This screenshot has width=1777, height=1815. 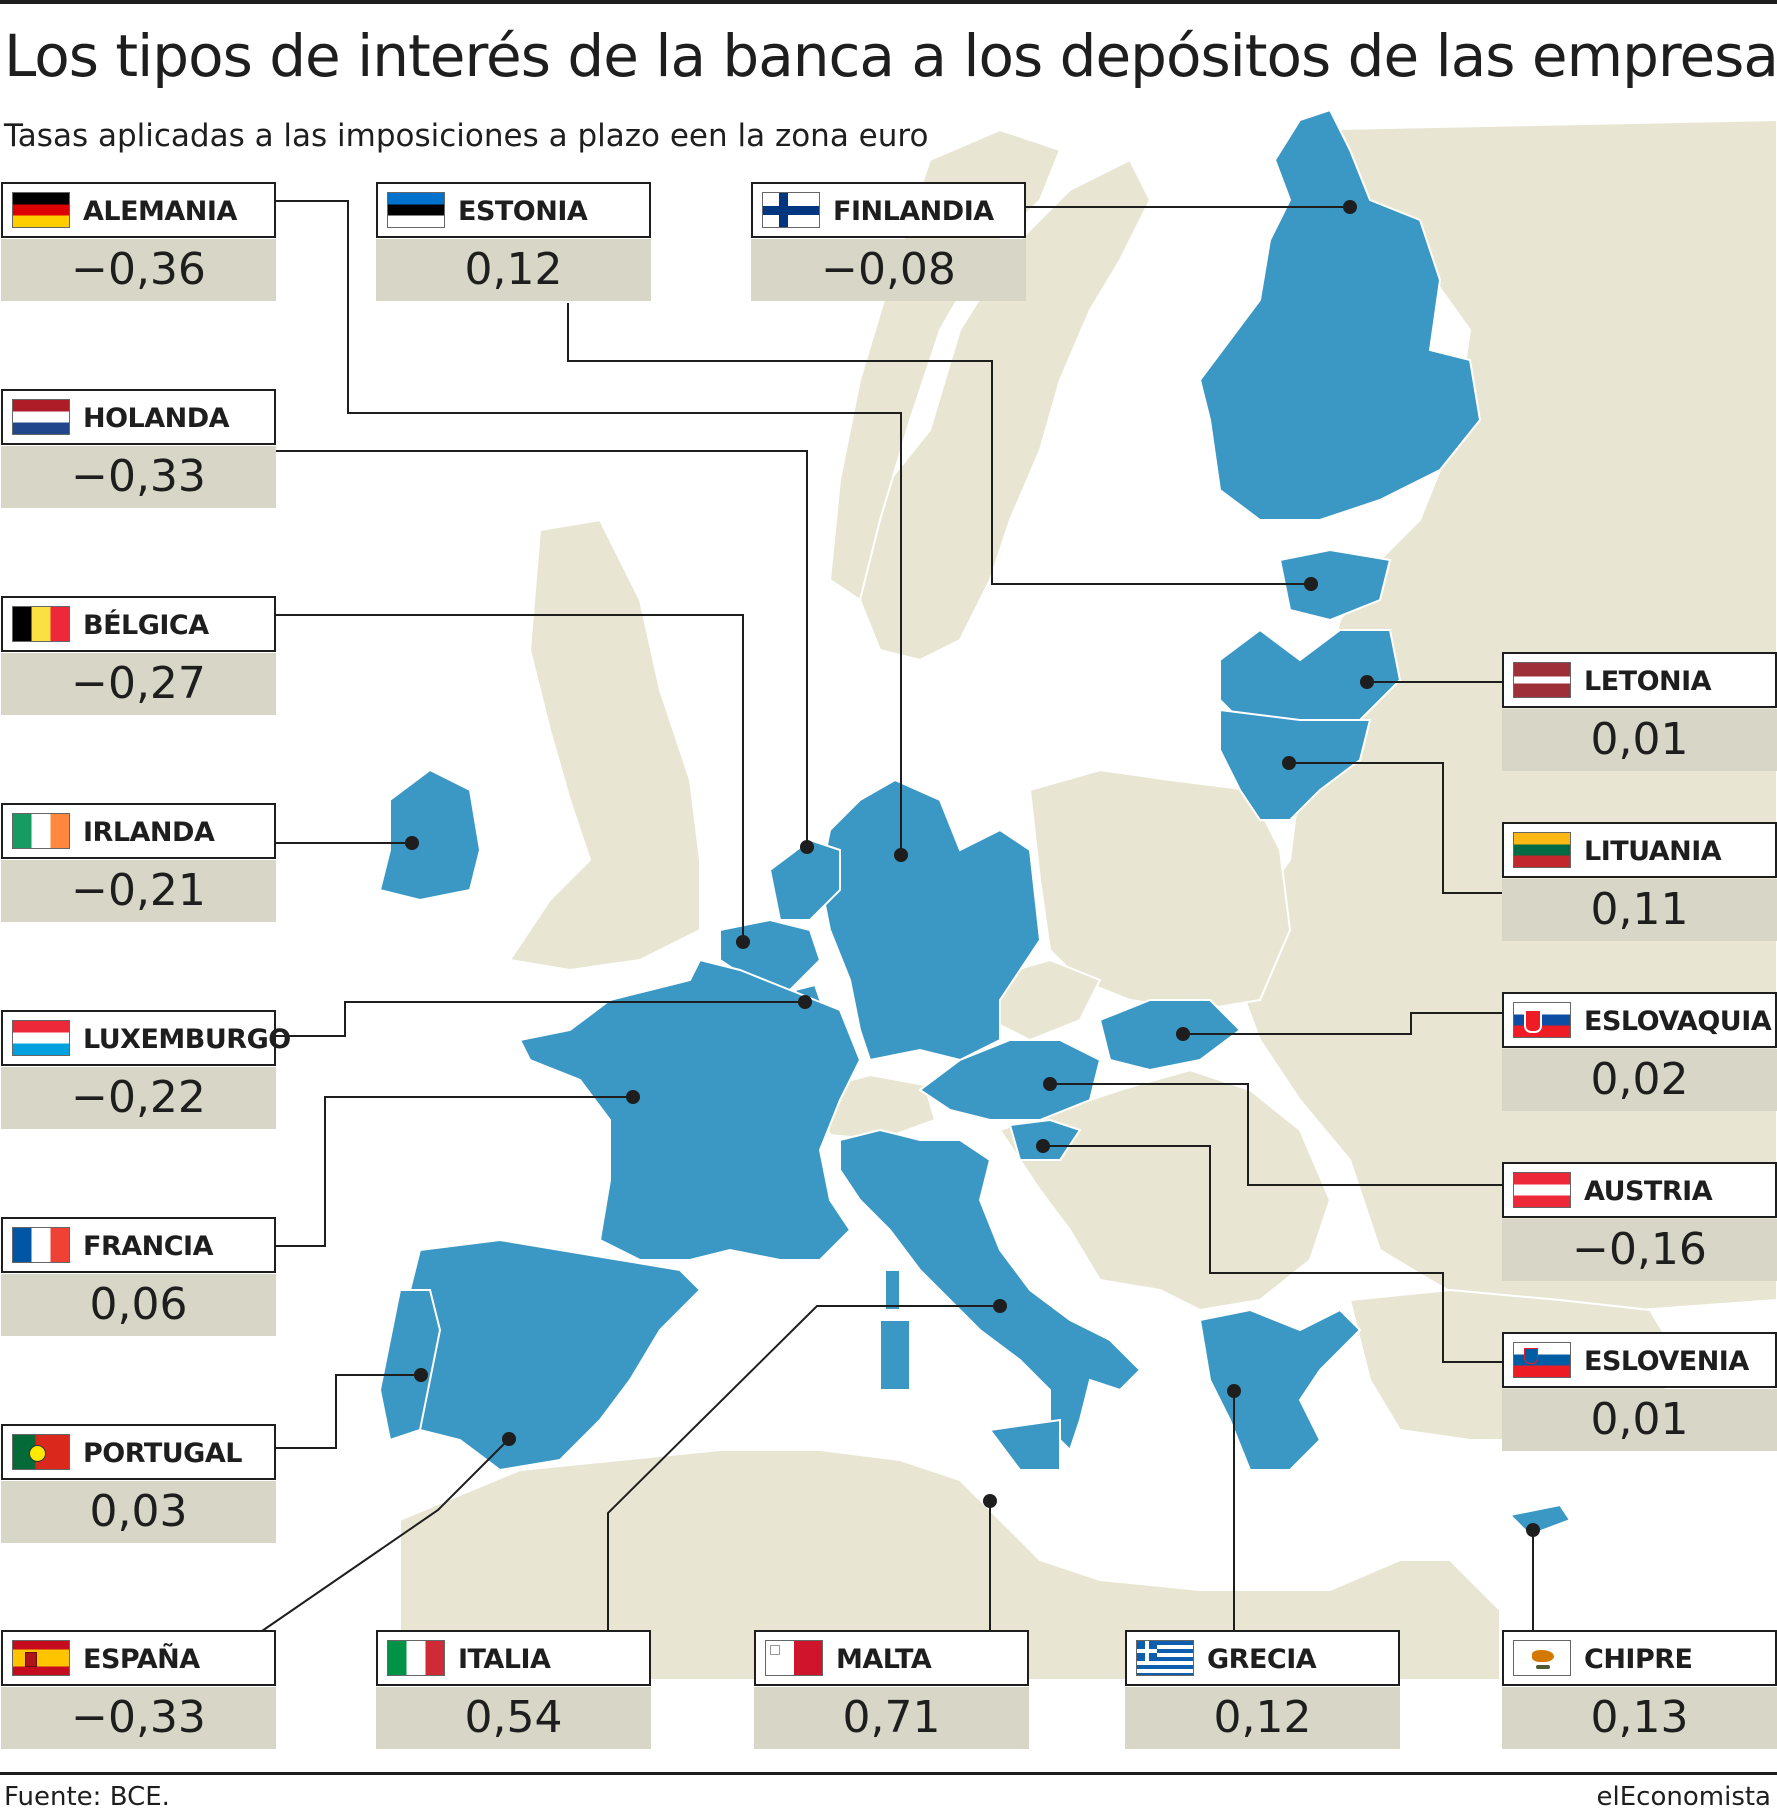 What do you see at coordinates (807, 847) in the screenshot?
I see `dot-holanda` at bounding box center [807, 847].